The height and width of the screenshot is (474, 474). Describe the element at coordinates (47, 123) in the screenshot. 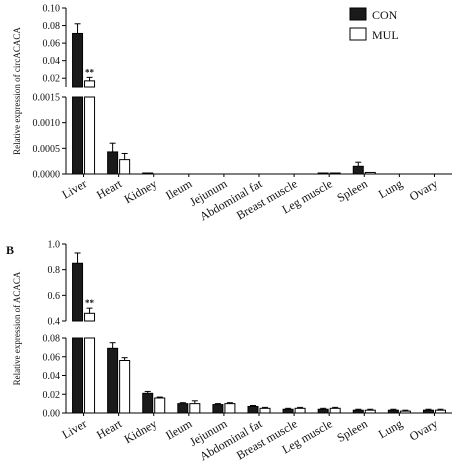

I see `y-tick-label: 0.0010` at that location.